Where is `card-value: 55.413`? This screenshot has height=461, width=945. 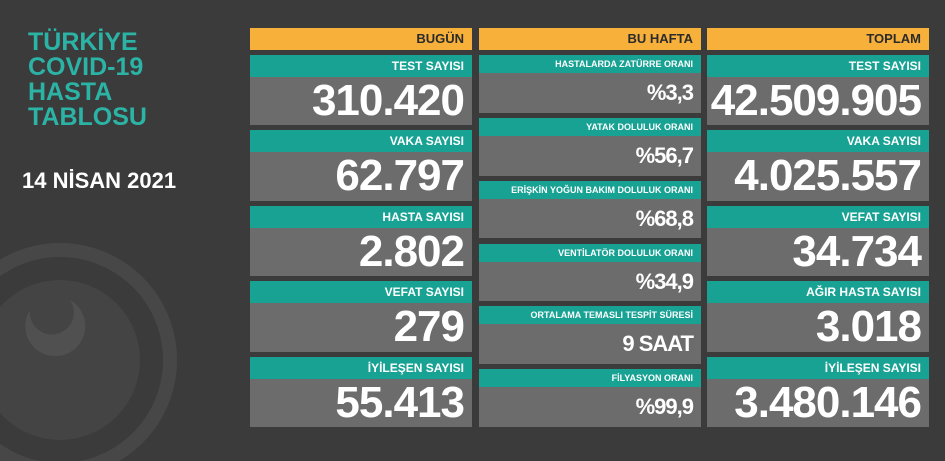
card-value: 55.413 is located at coordinates (361, 402).